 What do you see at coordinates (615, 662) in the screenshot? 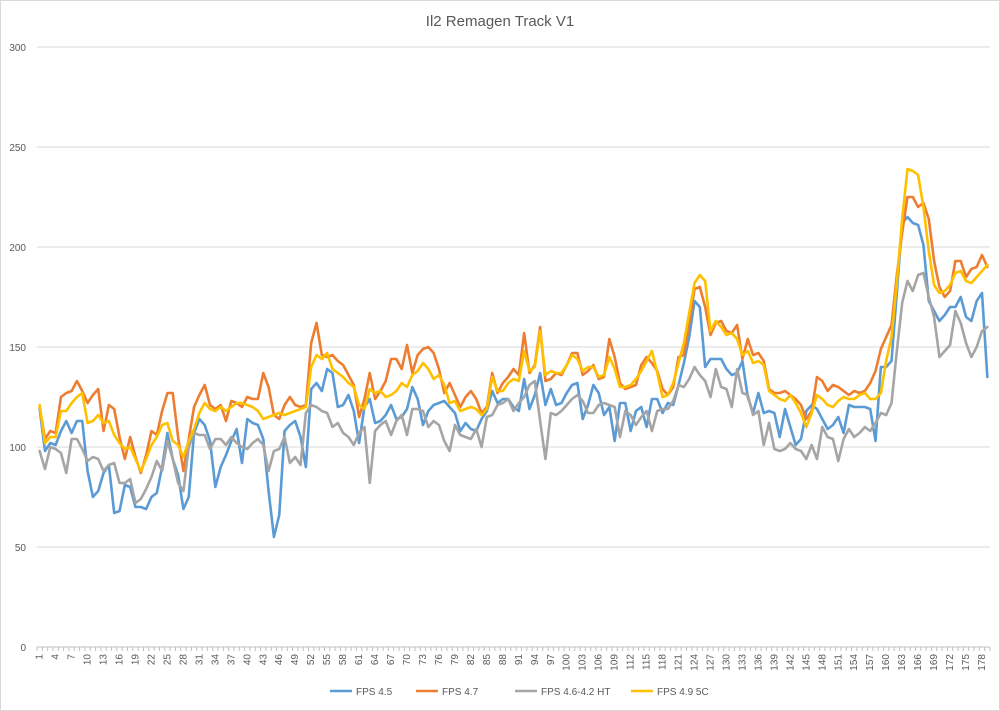
I see `x-tick-label: 109` at bounding box center [615, 662].